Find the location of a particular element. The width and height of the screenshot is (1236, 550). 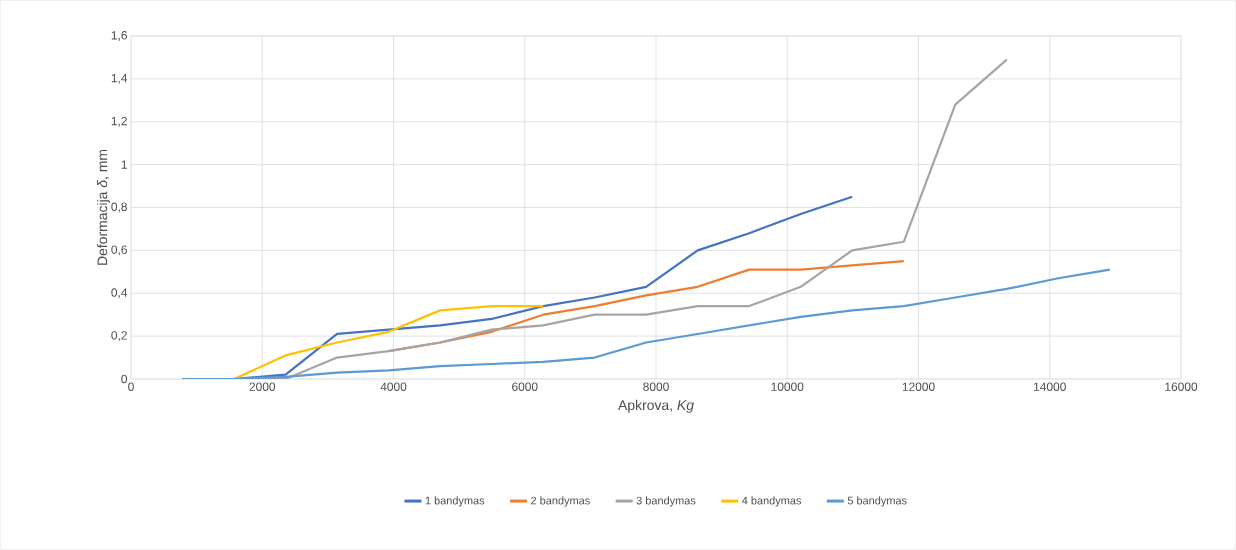

x-tick-label: 10000 is located at coordinates (787, 386).